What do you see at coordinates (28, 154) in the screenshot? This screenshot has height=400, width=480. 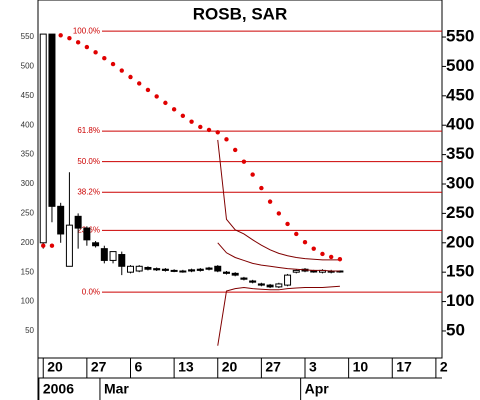 I see `y-tick-label: 350` at bounding box center [28, 154].